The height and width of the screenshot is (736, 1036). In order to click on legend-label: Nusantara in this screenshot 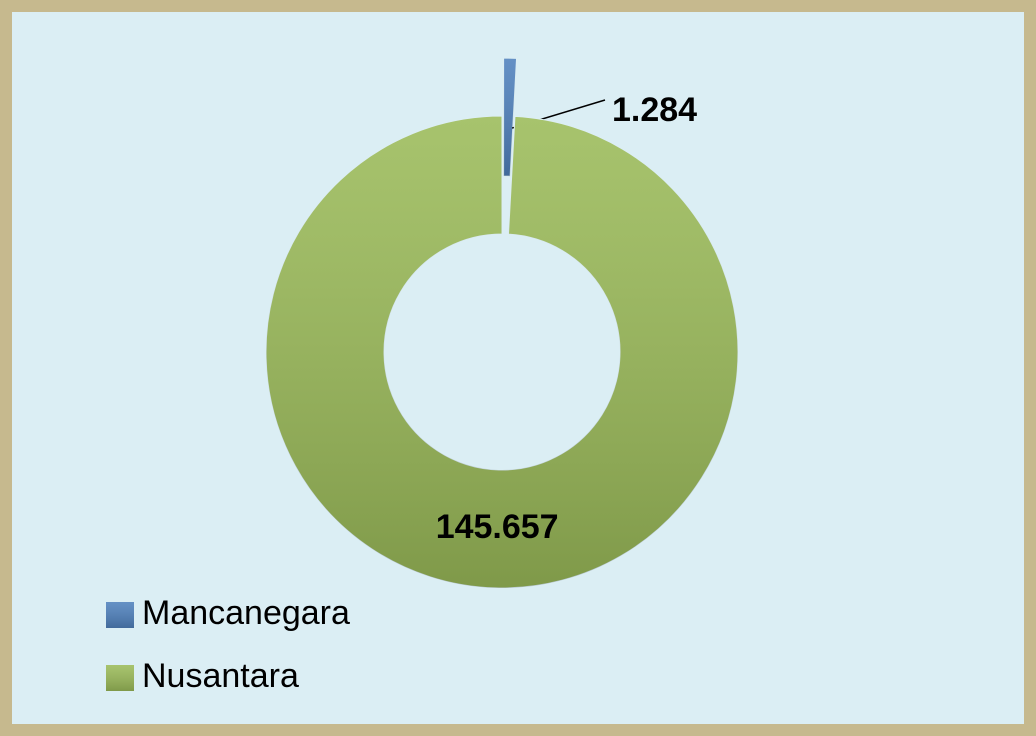, I will do `click(220, 676)`.